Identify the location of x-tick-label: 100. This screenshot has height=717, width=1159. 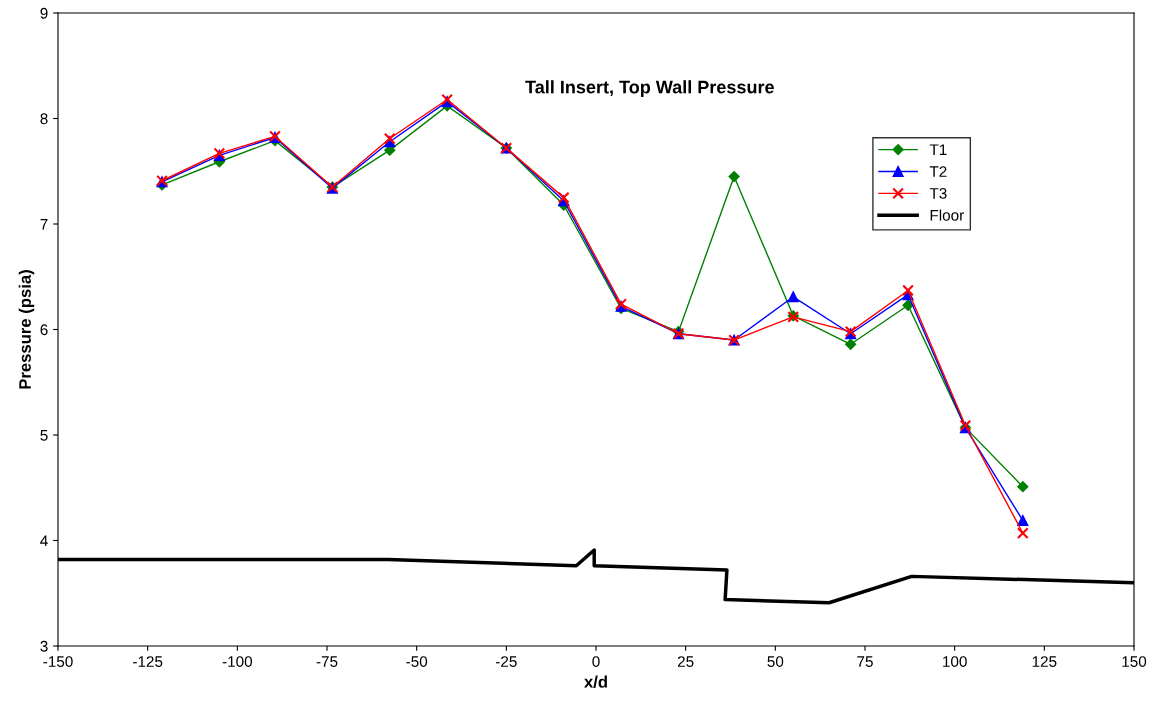
(955, 661).